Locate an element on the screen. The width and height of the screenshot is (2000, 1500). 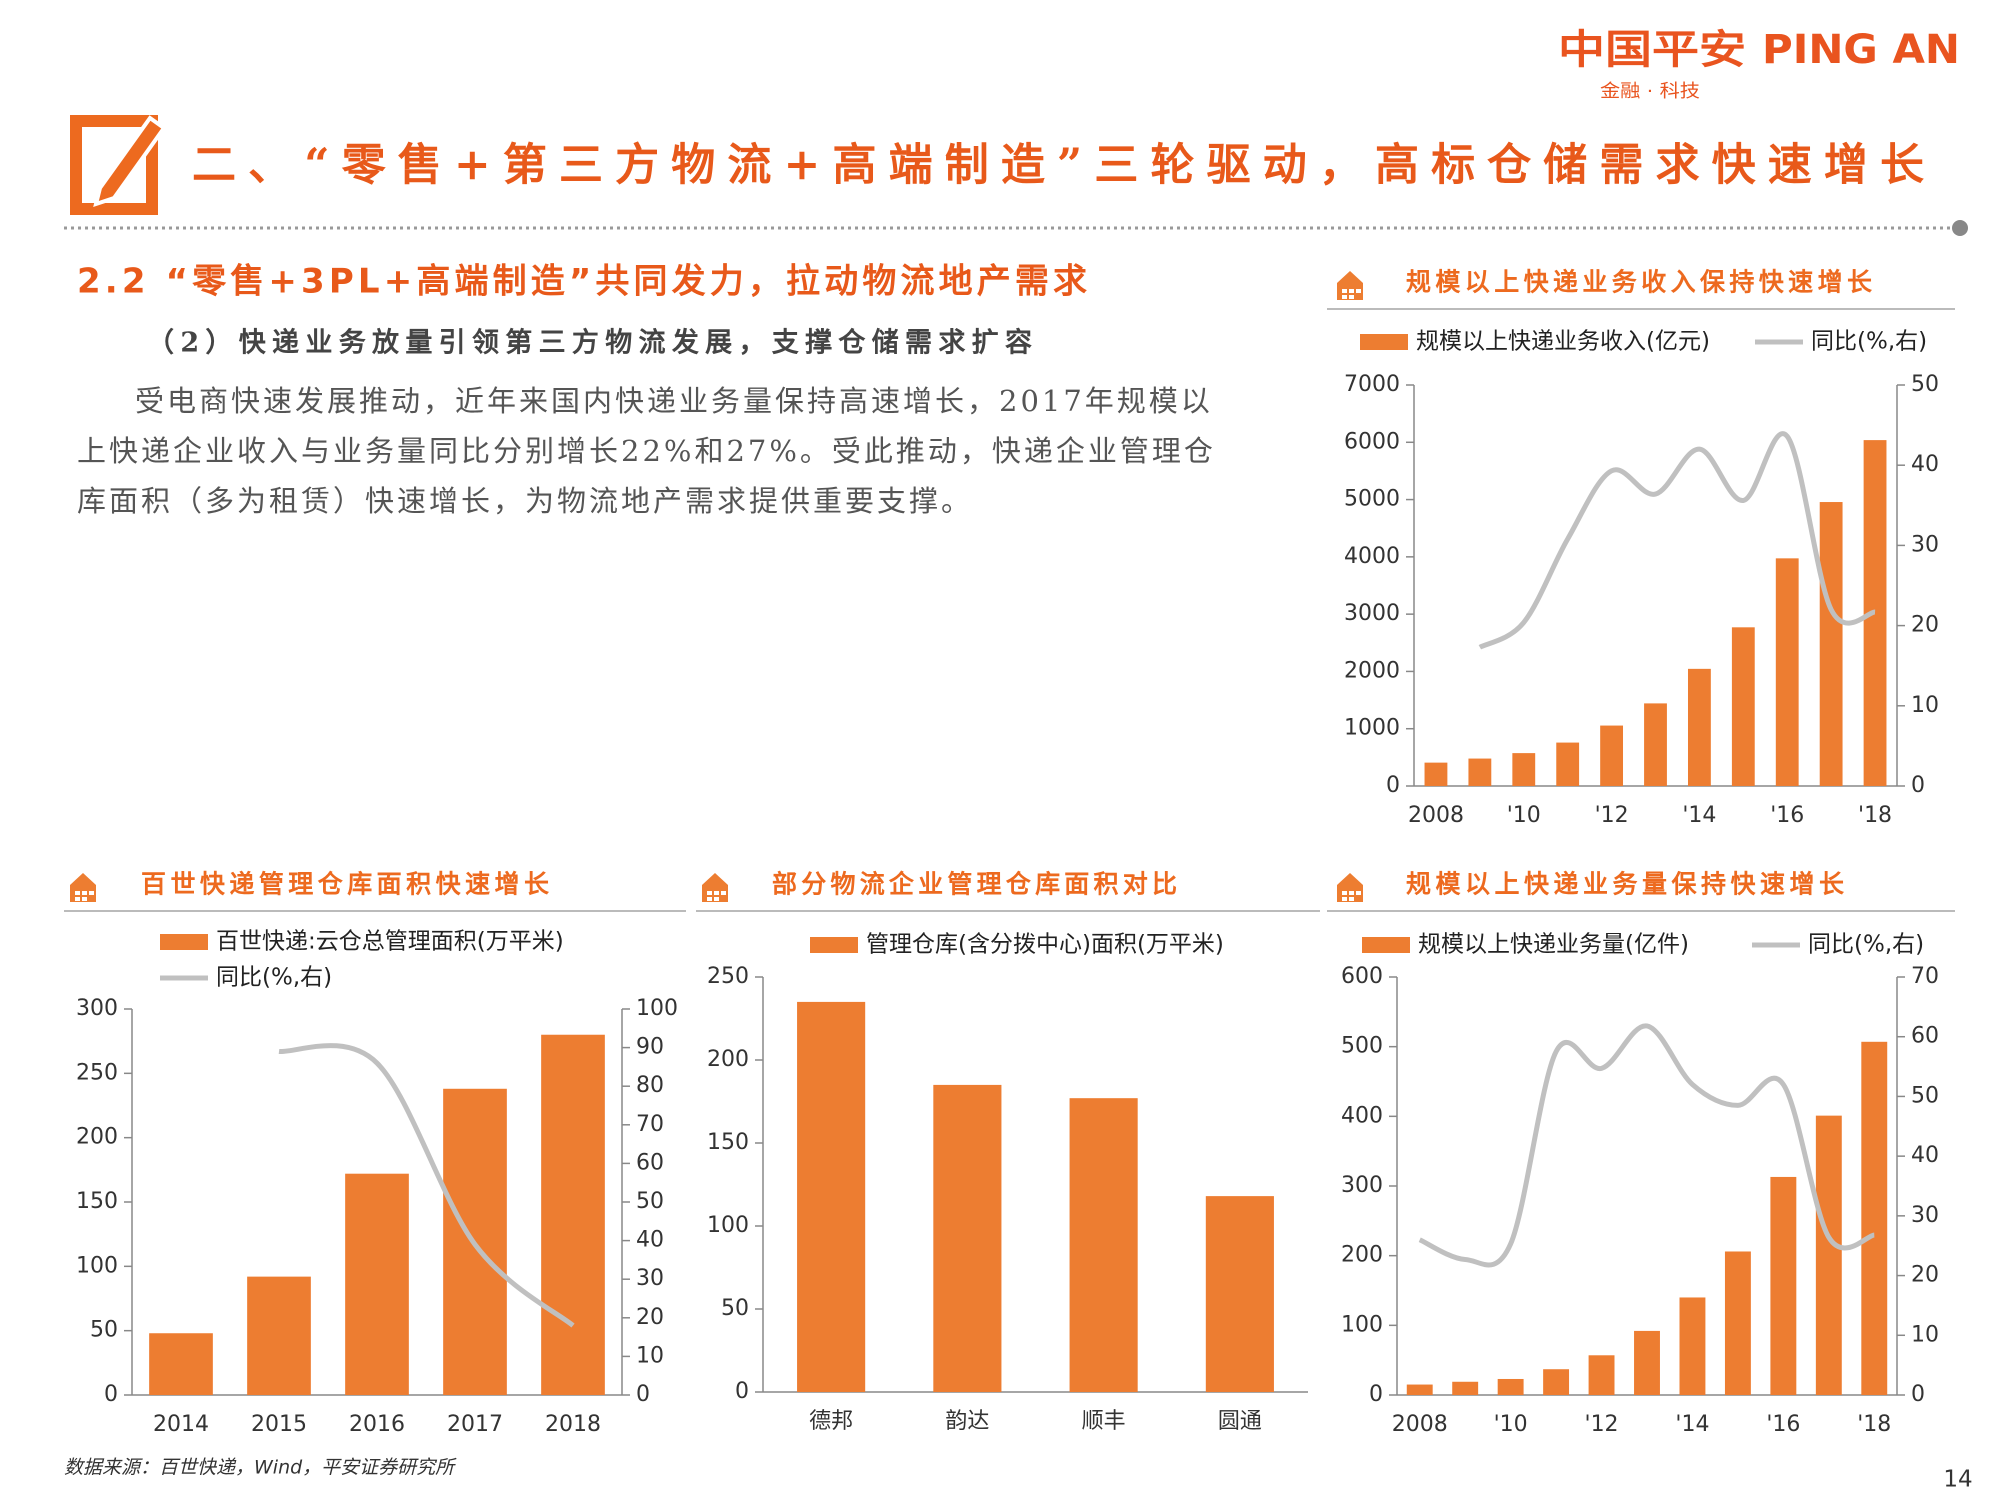
y2-tick-label: 100 is located at coordinates (657, 1008).